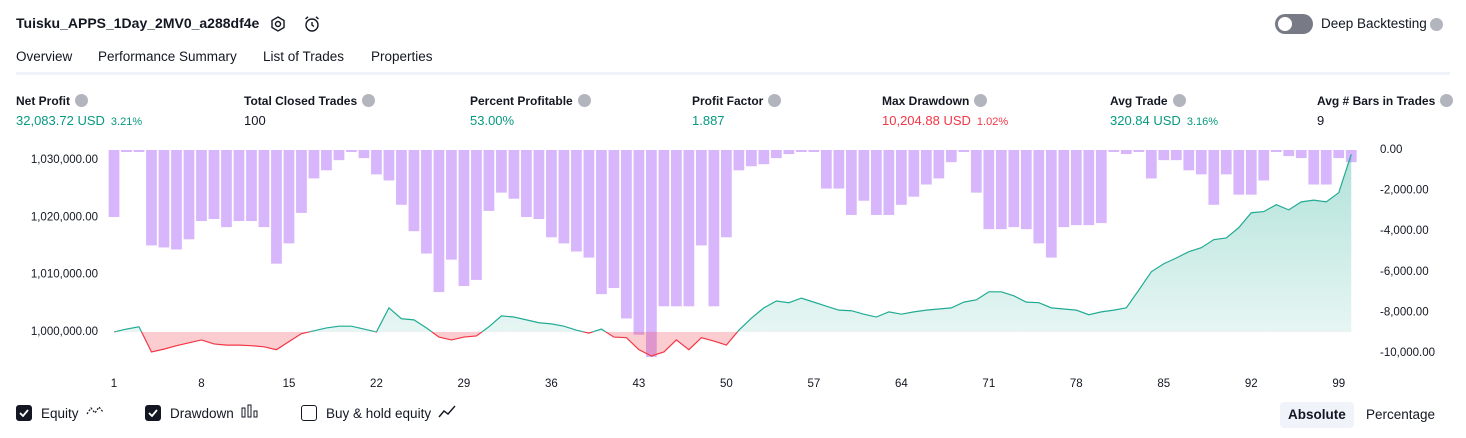 This screenshot has height=438, width=1466. Describe the element at coordinates (1251, 384) in the screenshot. I see `x-tick-label: 92` at that location.